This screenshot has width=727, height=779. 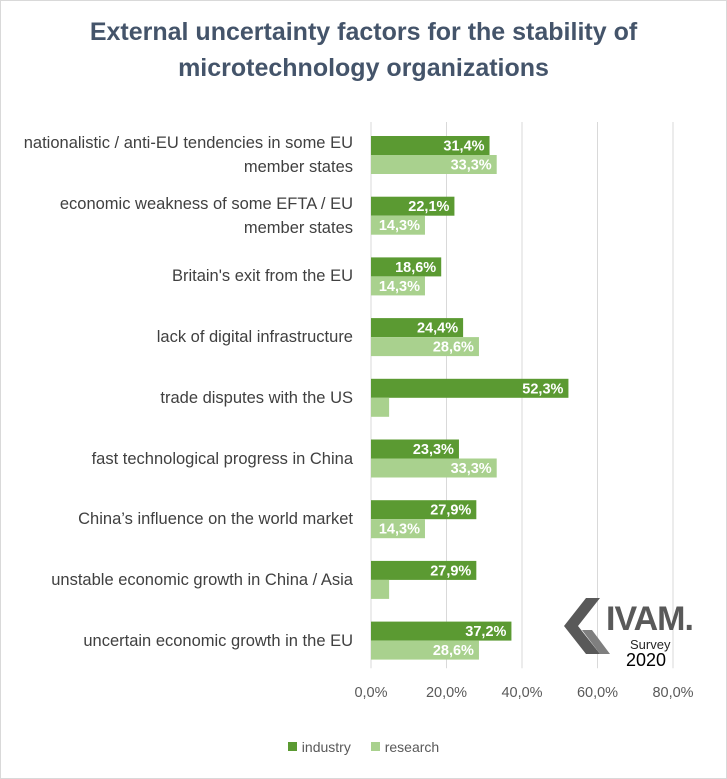 I want to click on category-label: trade disputes with the US, so click(x=176, y=398).